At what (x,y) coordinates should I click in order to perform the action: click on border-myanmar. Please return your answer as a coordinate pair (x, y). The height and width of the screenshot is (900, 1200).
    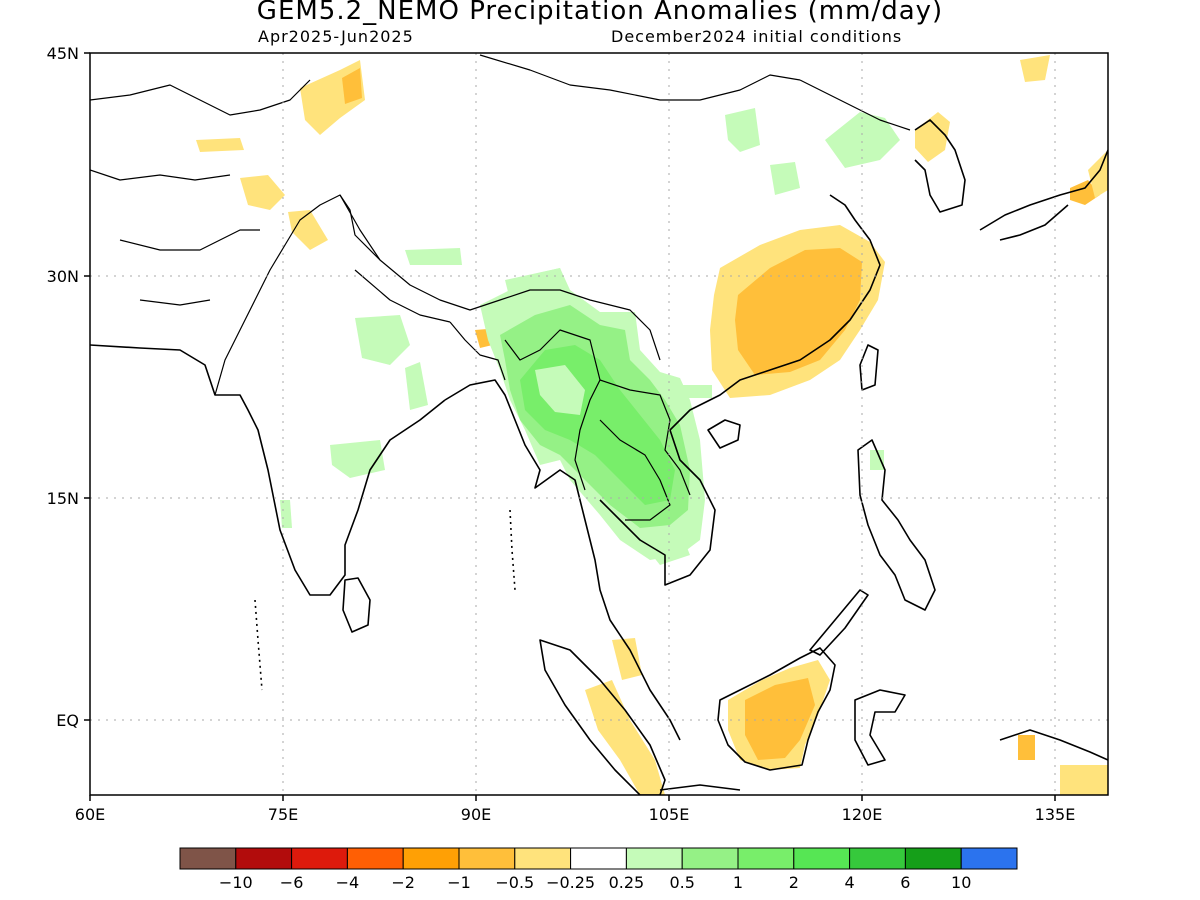
    Looking at the image, I should click on (552, 410).